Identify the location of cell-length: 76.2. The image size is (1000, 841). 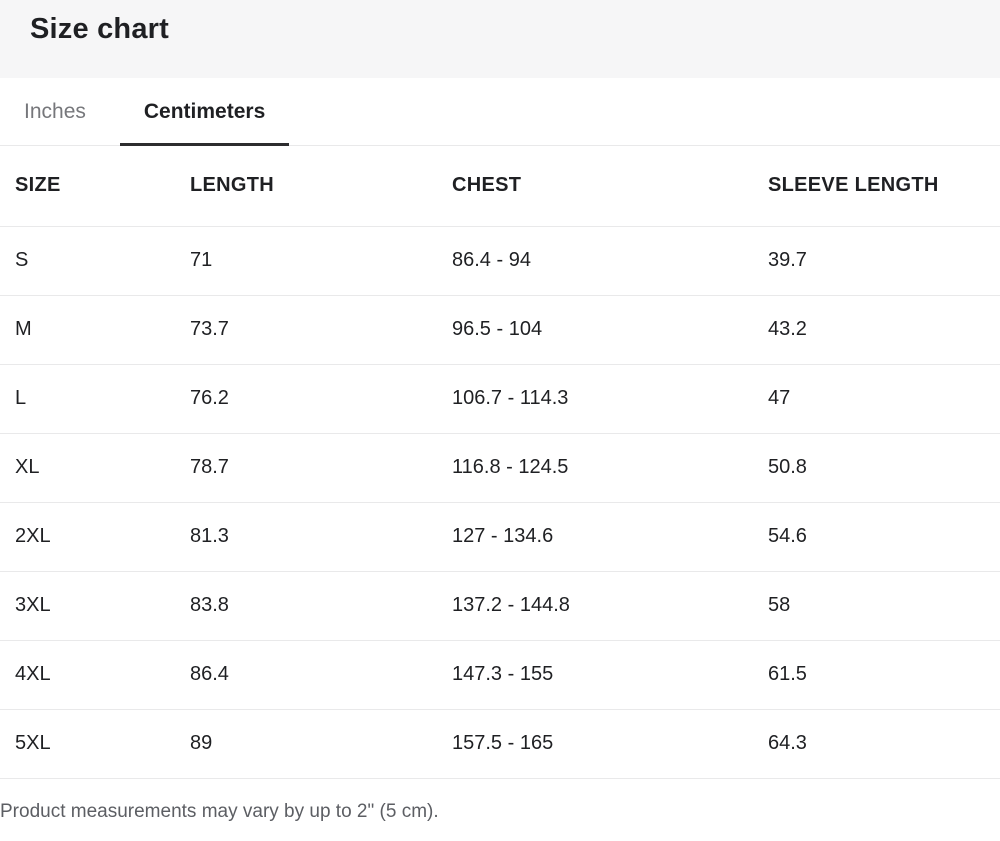
(321, 399).